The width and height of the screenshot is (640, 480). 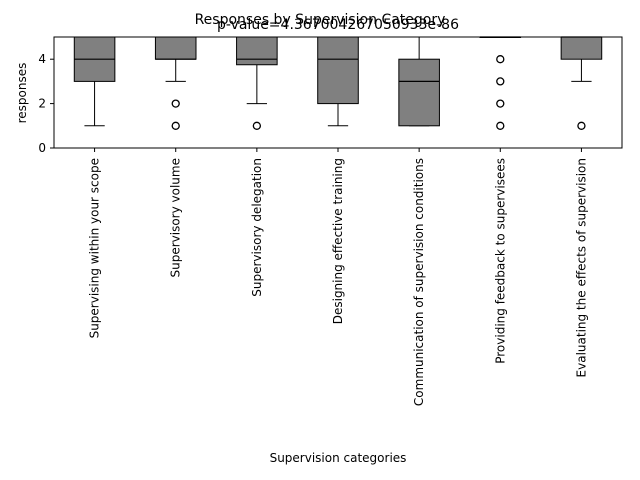 What do you see at coordinates (419, 282) in the screenshot?
I see `x-tick-label: Communication of supervision conditions` at bounding box center [419, 282].